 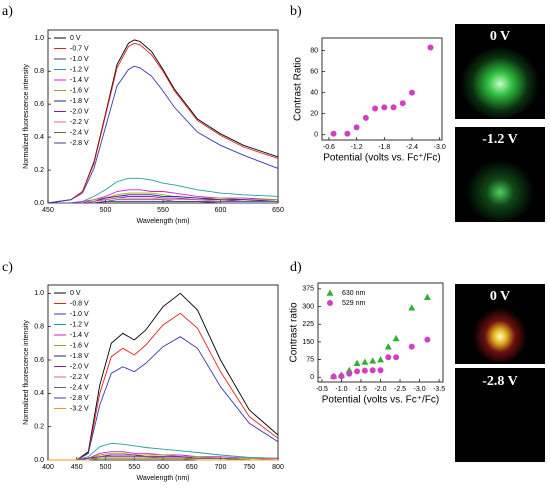 I want to click on y-axis-label: Normalized fluorescence intensity, so click(x=26, y=116).